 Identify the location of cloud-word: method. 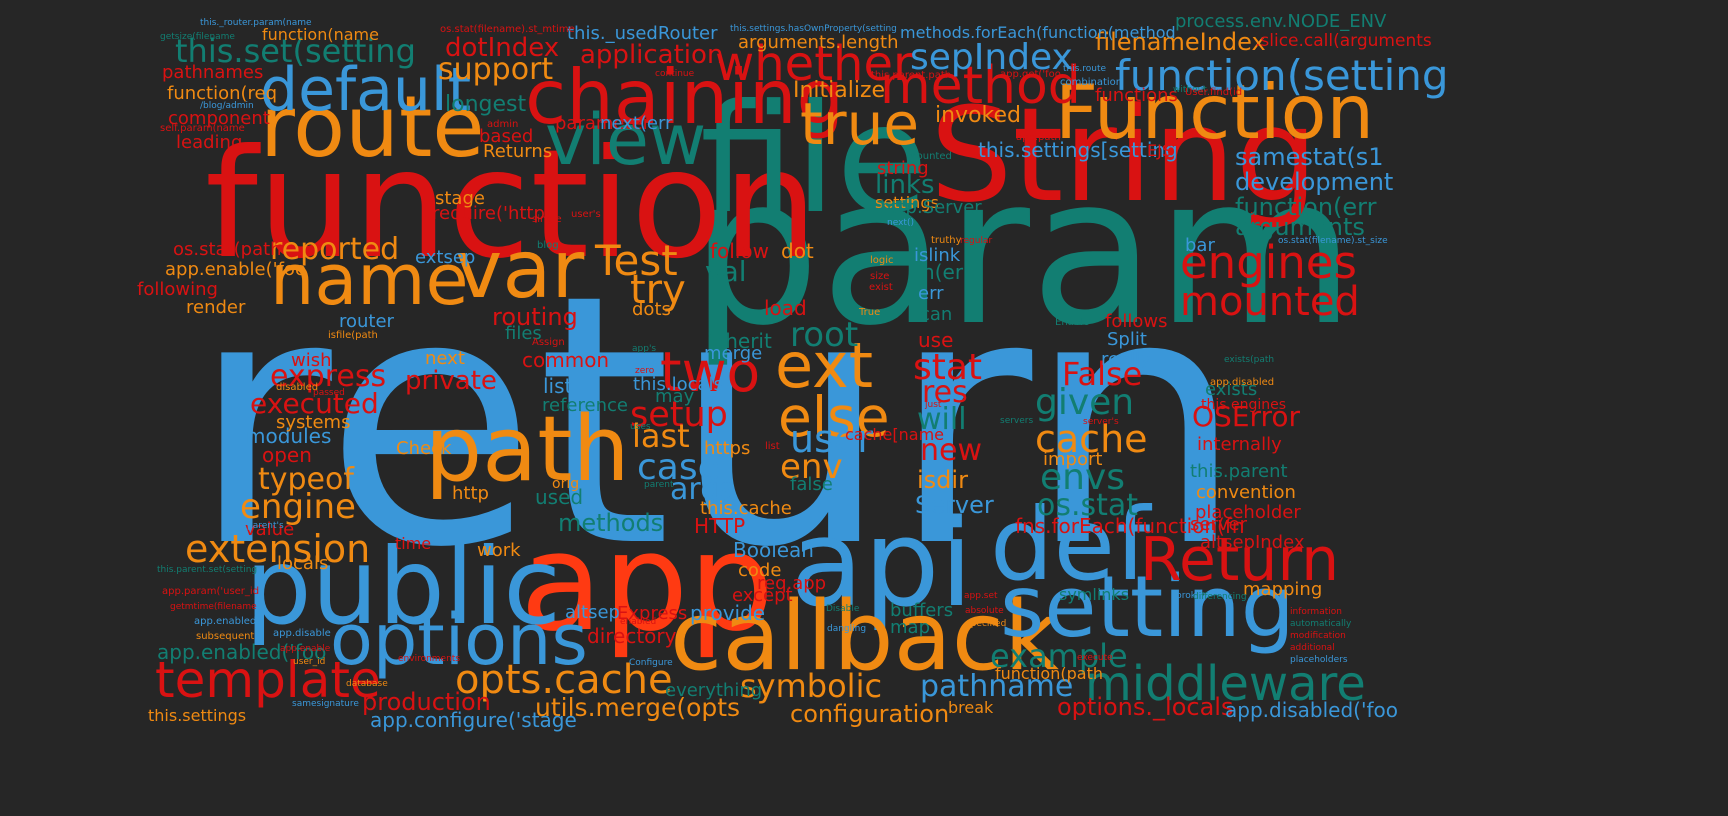
(980, 86).